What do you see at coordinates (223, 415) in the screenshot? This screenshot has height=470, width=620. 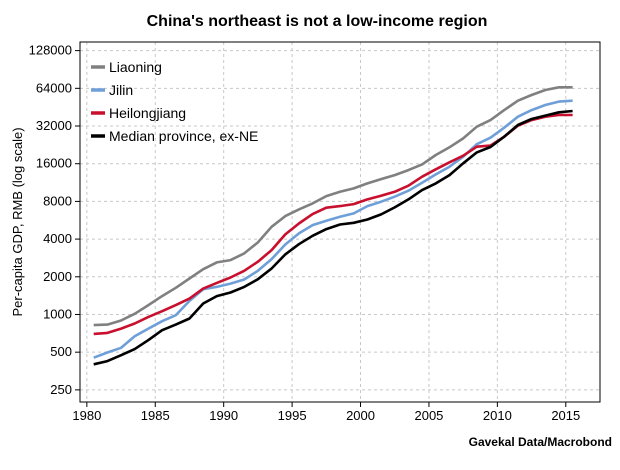 I see `x-tick-label: 1990` at bounding box center [223, 415].